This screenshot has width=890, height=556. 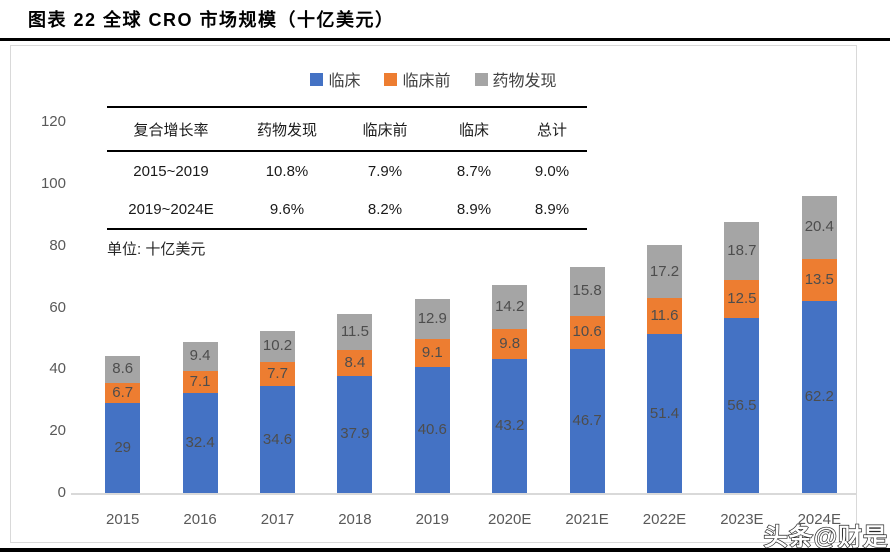 I want to click on x-axis-label: 2024E, so click(x=819, y=519).